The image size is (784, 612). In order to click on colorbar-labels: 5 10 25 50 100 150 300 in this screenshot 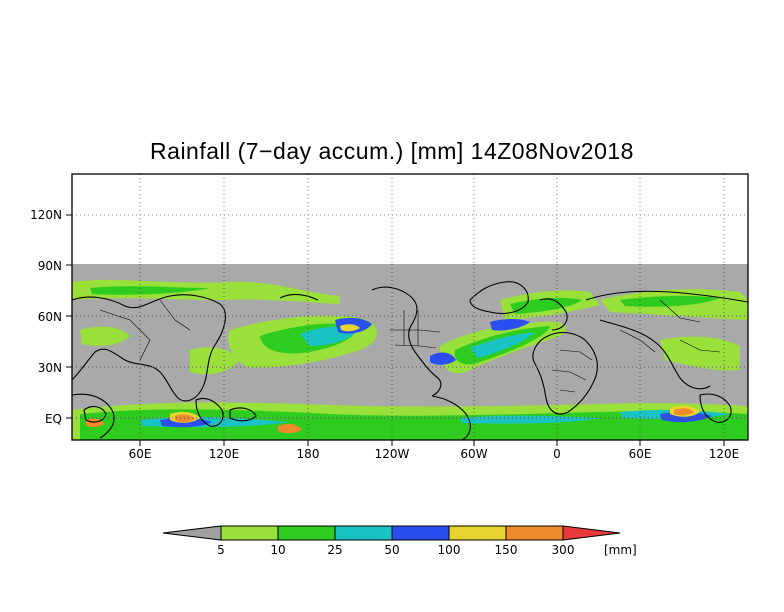, I will do `click(395, 550)`.